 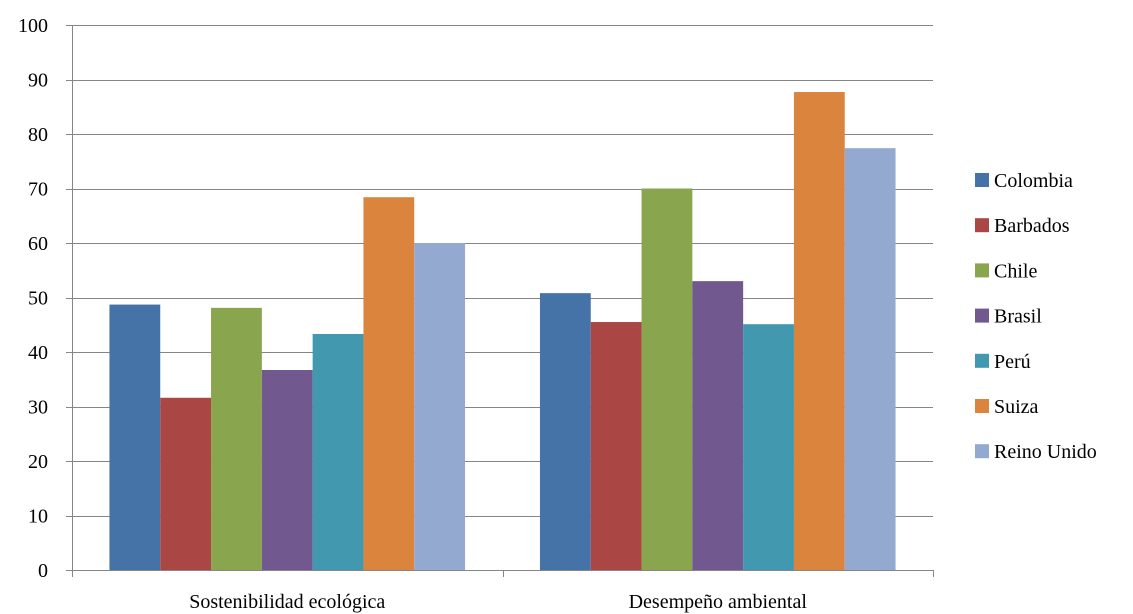 What do you see at coordinates (287, 602) in the screenshot?
I see `x-category-label: Sostenibilidad ecológica` at bounding box center [287, 602].